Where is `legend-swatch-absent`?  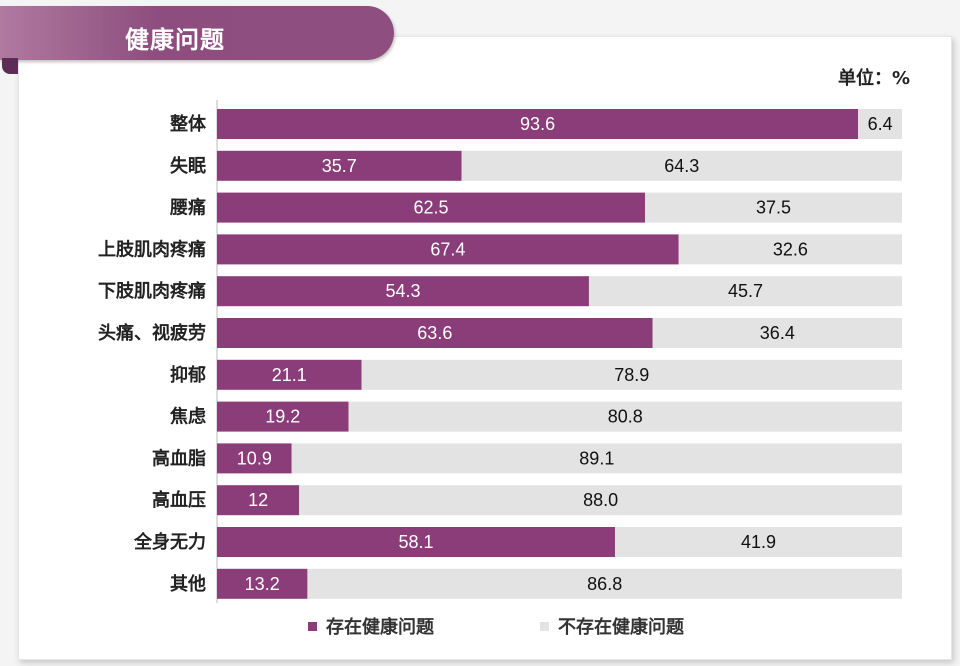 legend-swatch-absent is located at coordinates (544, 626).